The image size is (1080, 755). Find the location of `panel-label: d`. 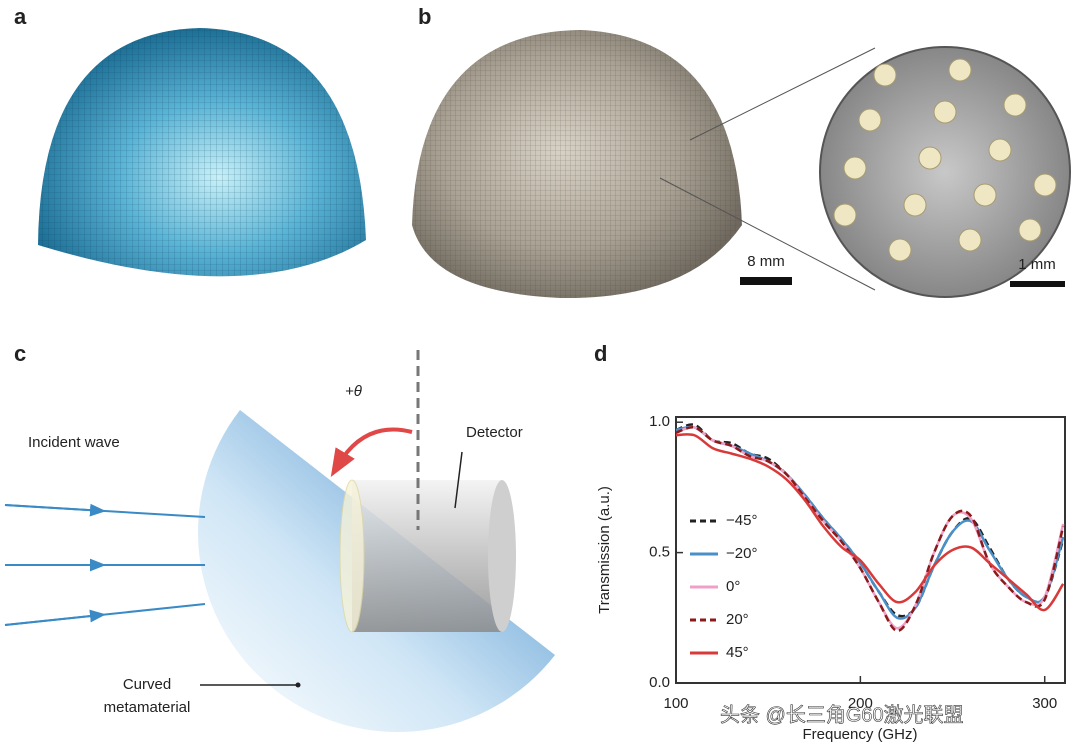

panel-label: d is located at coordinates (600, 353).